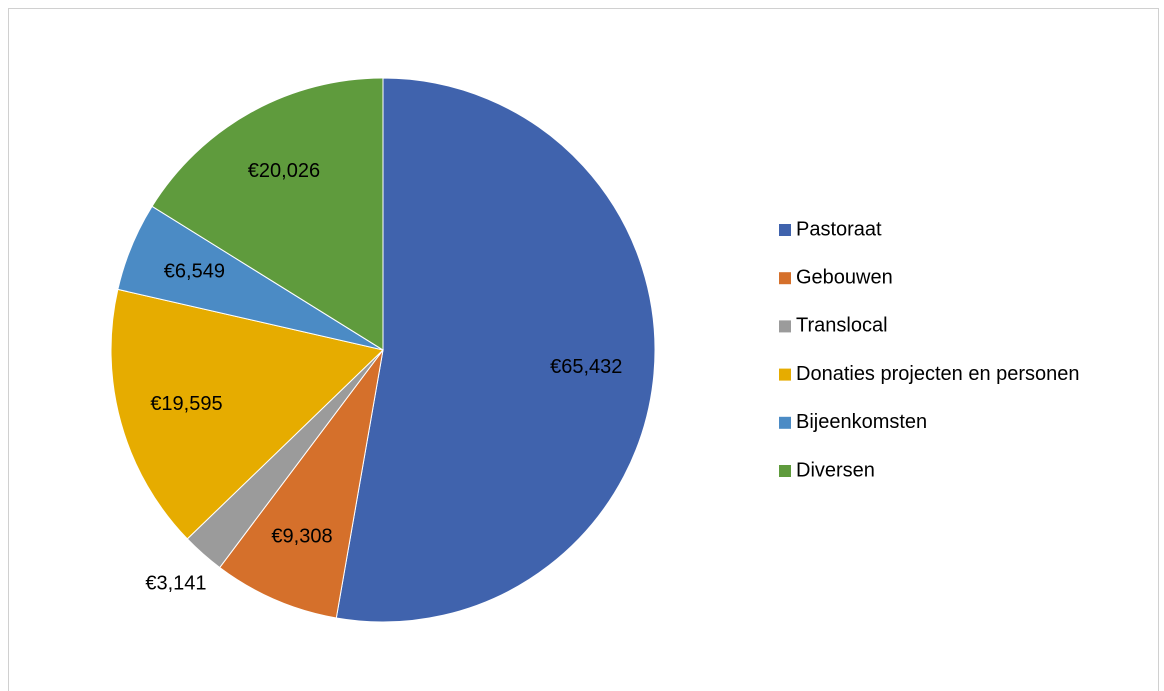  What do you see at coordinates (835, 470) in the screenshot?
I see `legend-label: Diversen` at bounding box center [835, 470].